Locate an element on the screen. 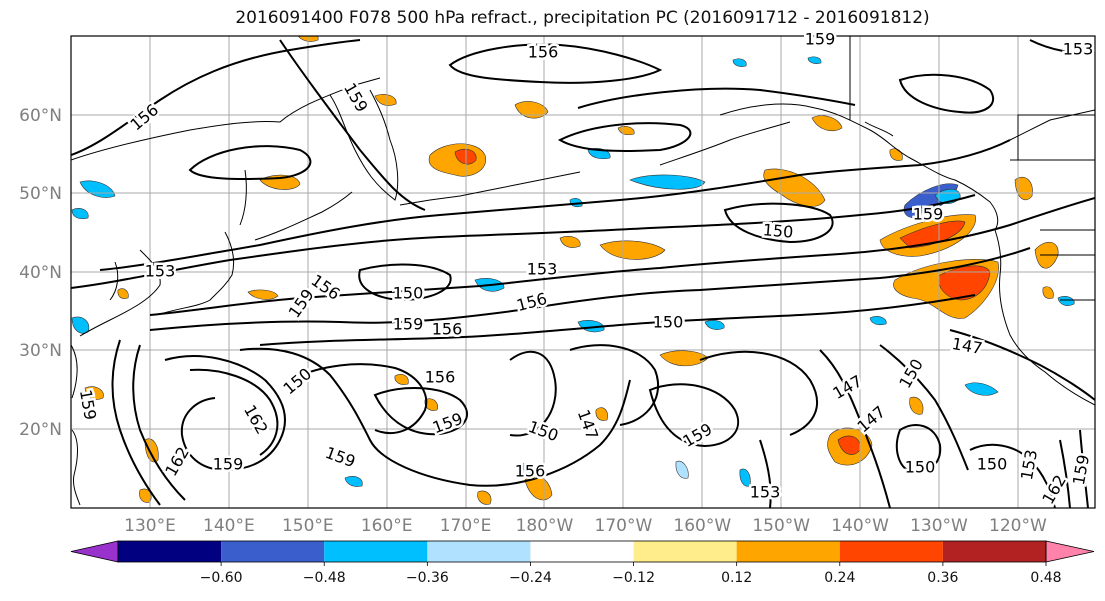 The width and height of the screenshot is (1105, 601). lon-label: 180°W is located at coordinates (545, 526).